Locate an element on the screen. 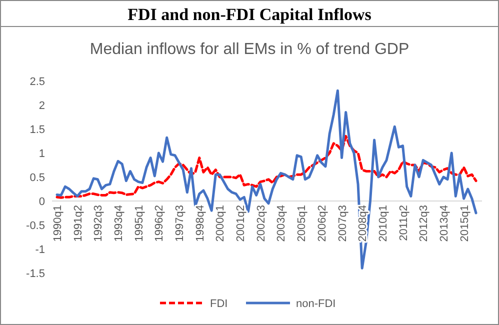 Image resolution: width=499 pixels, height=325 pixels. x-tick-label: 2008q4 is located at coordinates (363, 223).